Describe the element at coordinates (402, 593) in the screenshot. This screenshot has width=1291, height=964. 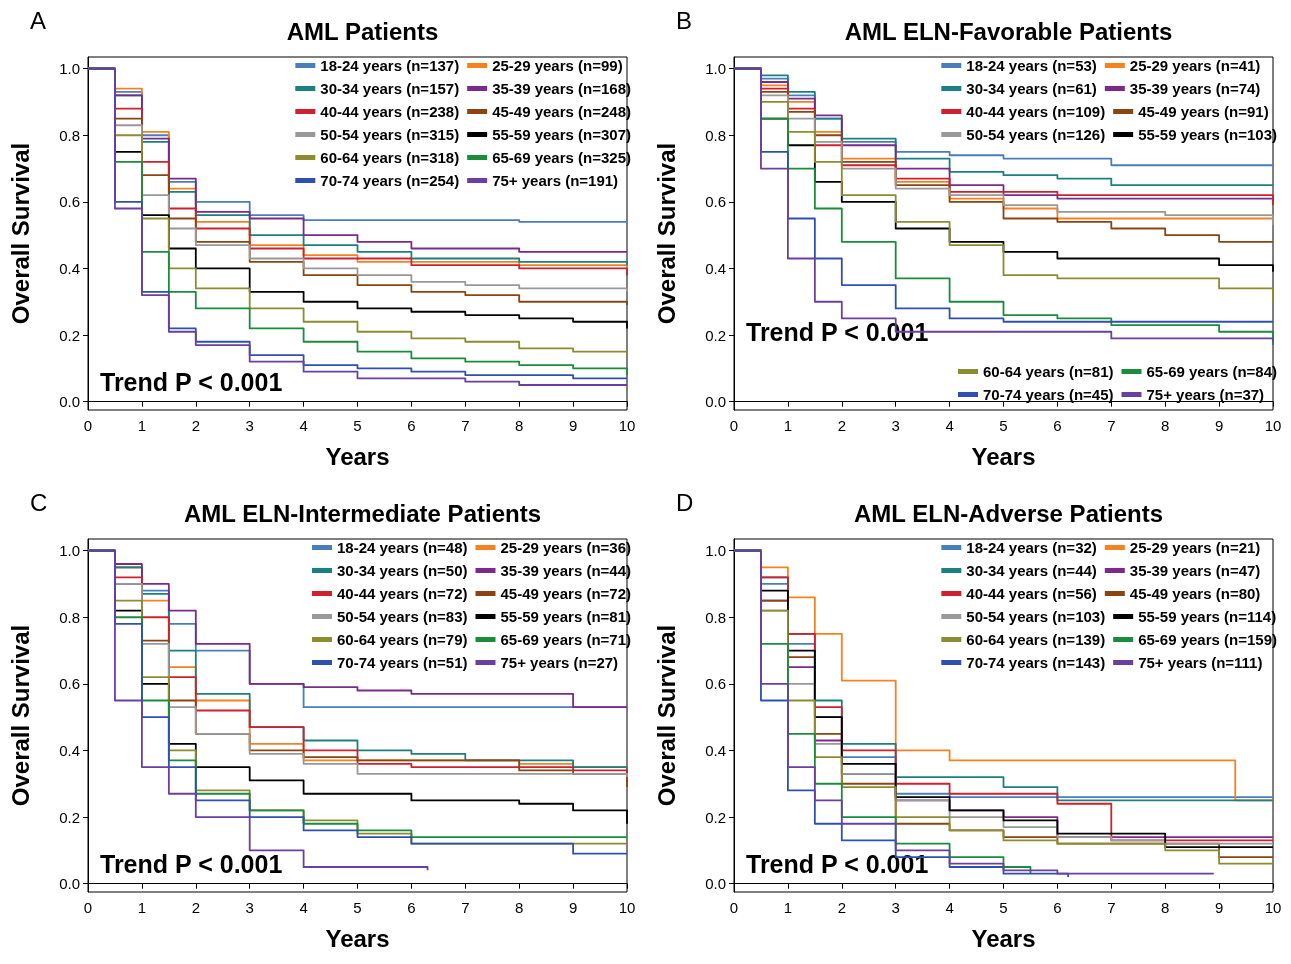
I see `legend-label: 40-44 years (n=72)` at that location.